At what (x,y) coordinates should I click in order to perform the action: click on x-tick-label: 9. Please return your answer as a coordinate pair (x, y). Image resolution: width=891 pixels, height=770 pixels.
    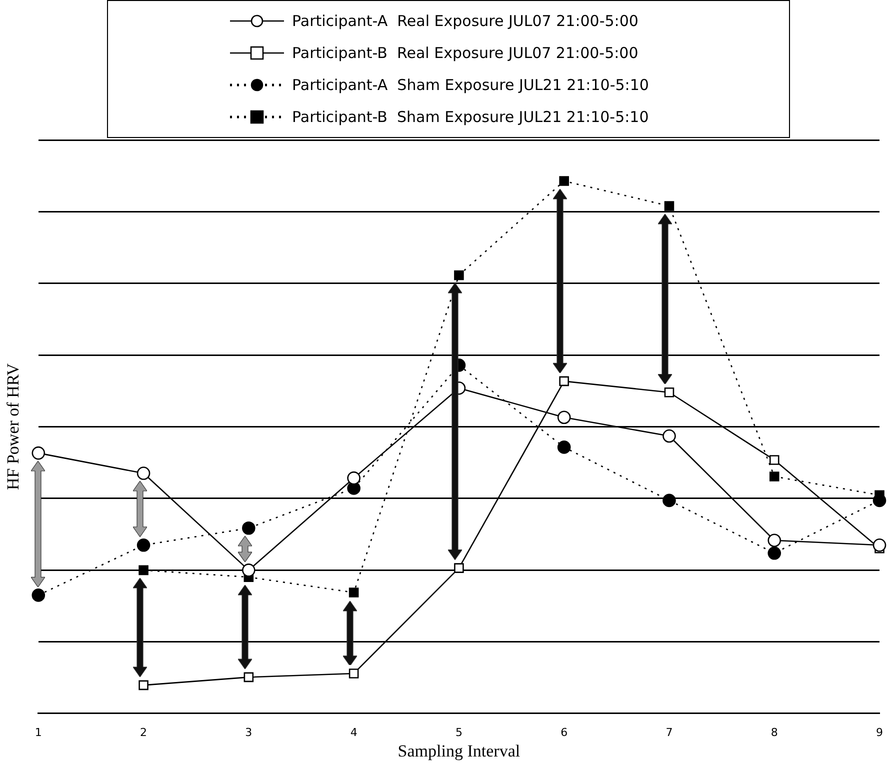
    Looking at the image, I should click on (879, 732).